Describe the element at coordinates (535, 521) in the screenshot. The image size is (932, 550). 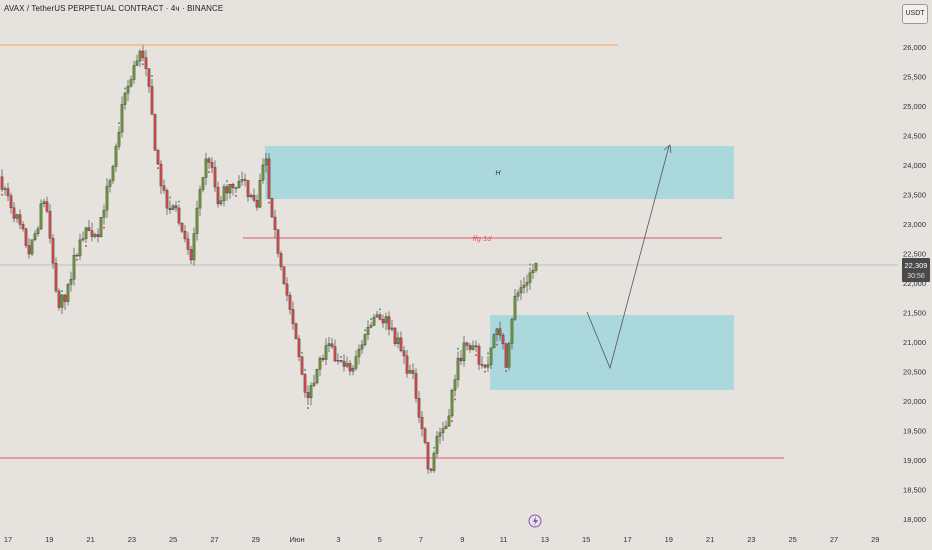
I see `lightning-icon` at that location.